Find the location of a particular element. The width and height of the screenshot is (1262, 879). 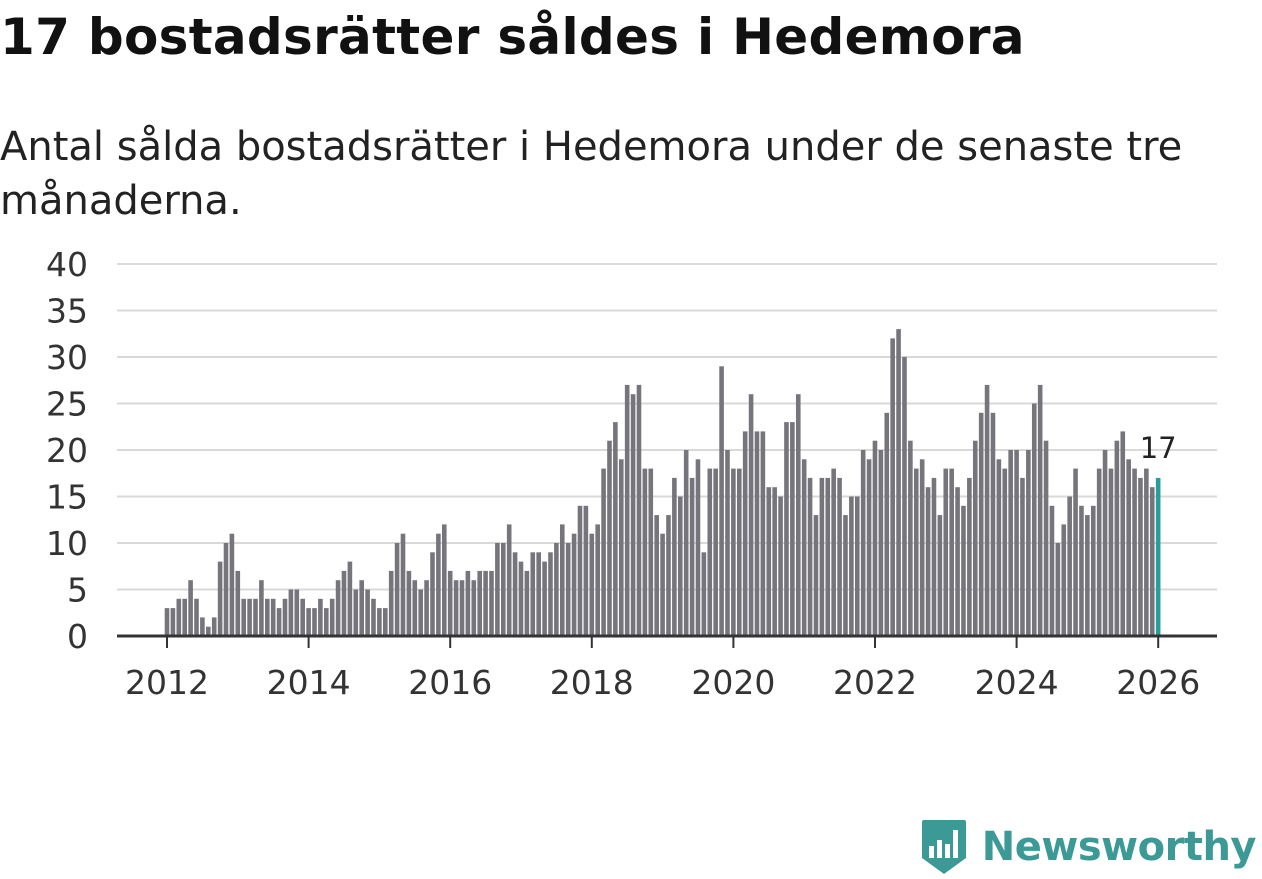

highlight-value-label: 17 is located at coordinates (1158, 448).